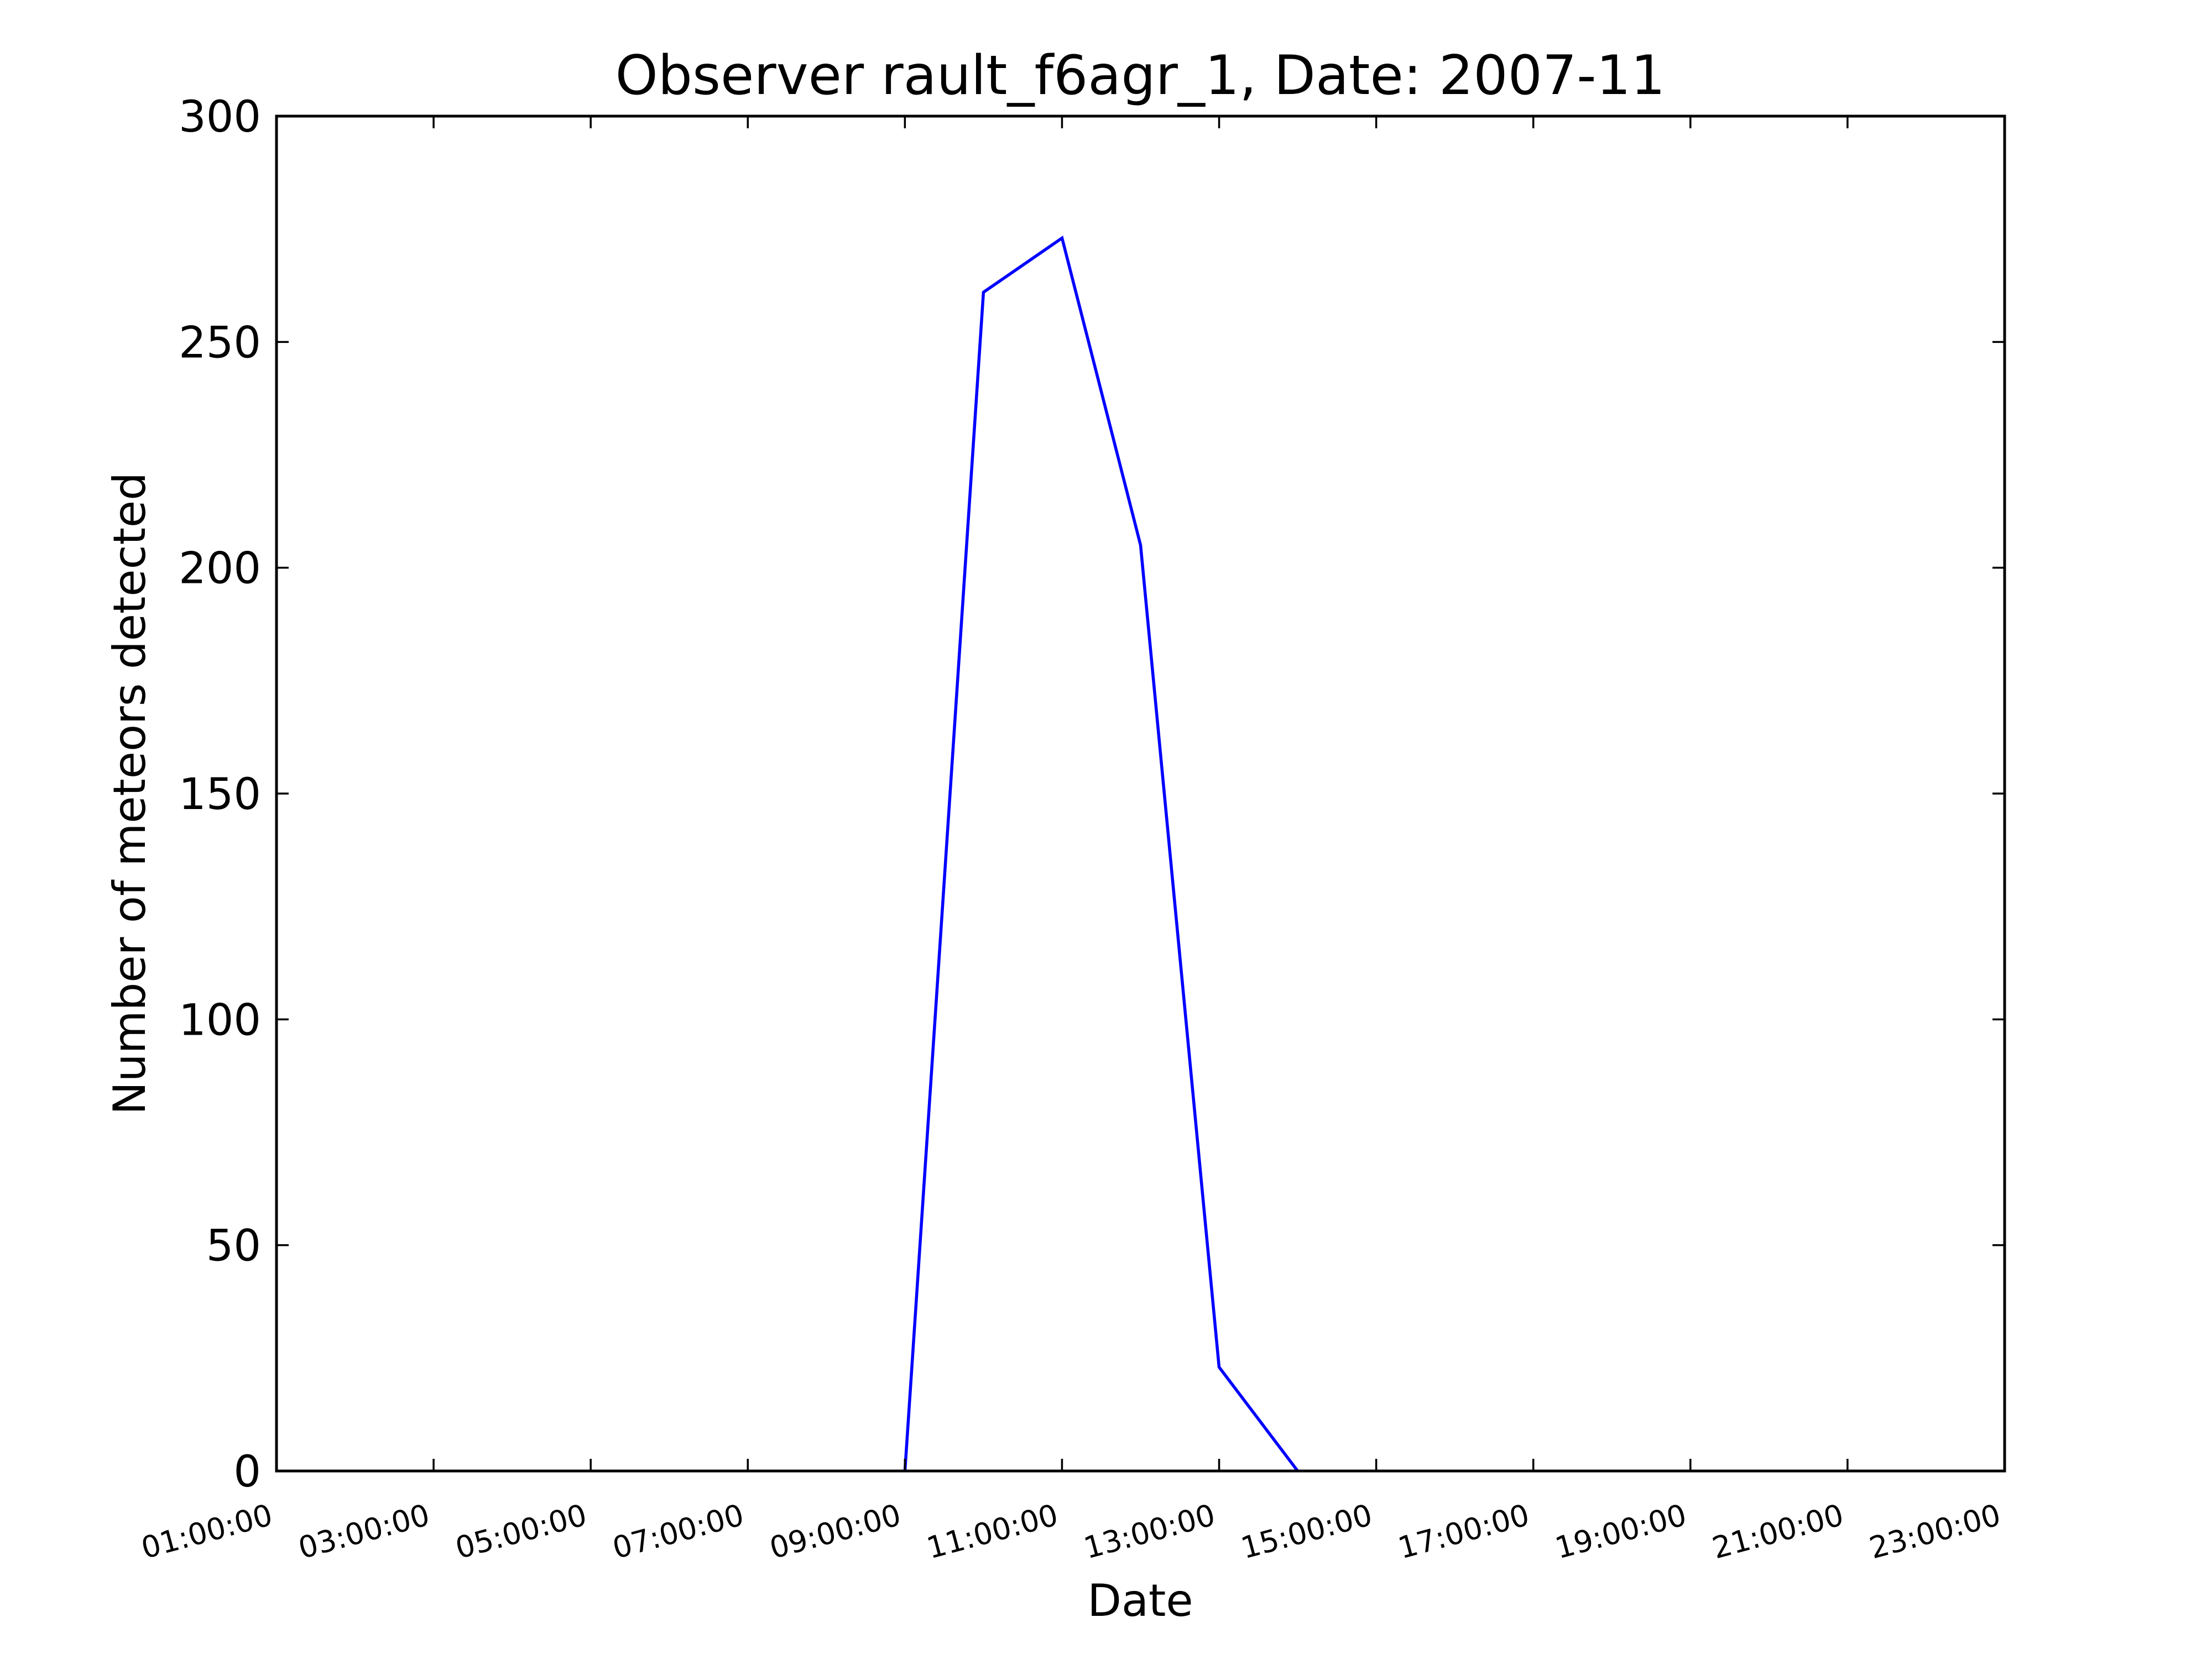  What do you see at coordinates (220, 569) in the screenshot?
I see `y-tick-label: 200` at bounding box center [220, 569].